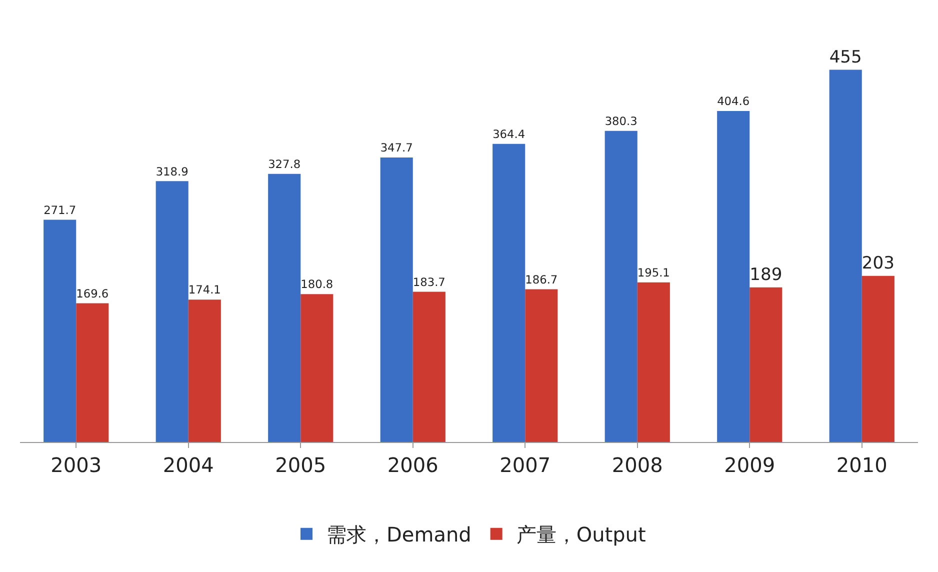 Image resolution: width=938 pixels, height=572 pixels. What do you see at coordinates (317, 284) in the screenshot?
I see `data-label: 180.8` at bounding box center [317, 284].